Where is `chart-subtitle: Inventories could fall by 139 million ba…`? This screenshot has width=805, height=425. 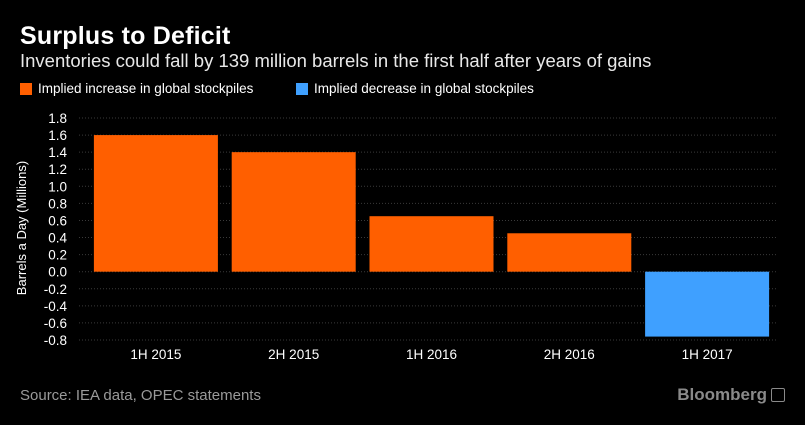
chart-subtitle: Inventories could fall by 139 million ba… is located at coordinates (336, 60).